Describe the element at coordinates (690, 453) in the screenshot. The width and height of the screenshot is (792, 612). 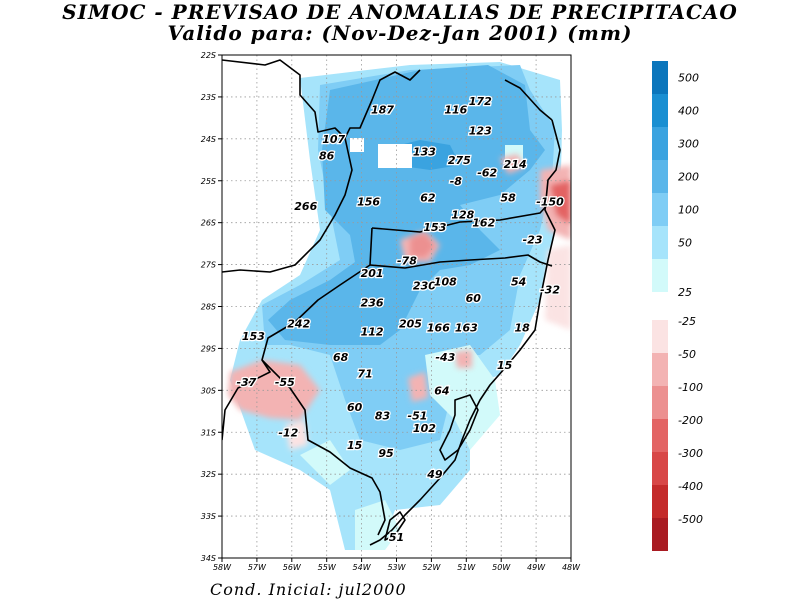
I see `legend-label: -300` at that location.